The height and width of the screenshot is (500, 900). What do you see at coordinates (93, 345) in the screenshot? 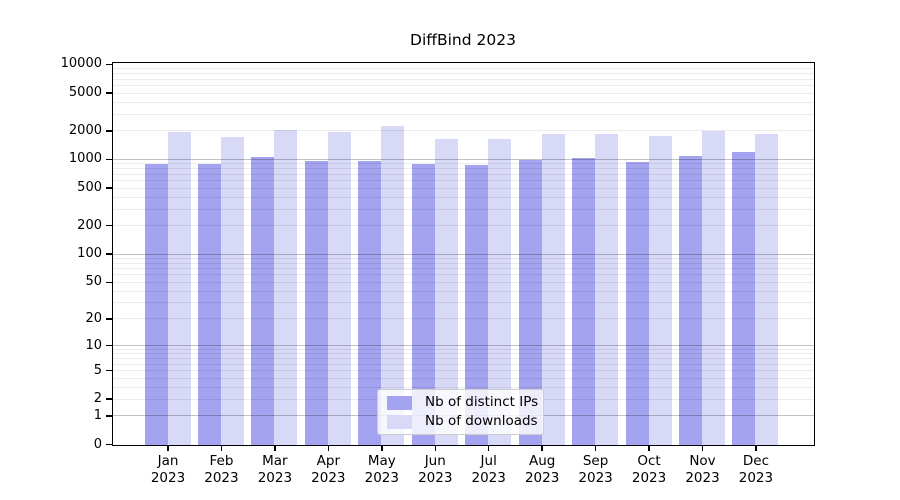
I see `y-tick-label-10: 10` at bounding box center [93, 345].